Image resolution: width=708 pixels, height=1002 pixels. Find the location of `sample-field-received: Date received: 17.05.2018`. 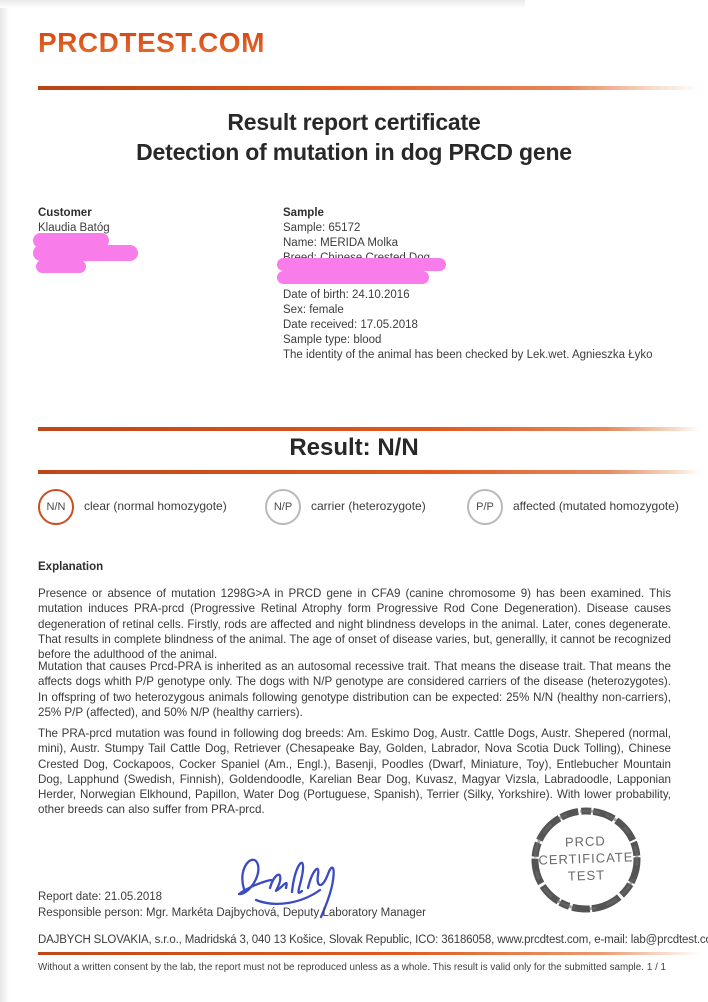

sample-field-received: Date received: 17.05.2018 is located at coordinates (350, 325).